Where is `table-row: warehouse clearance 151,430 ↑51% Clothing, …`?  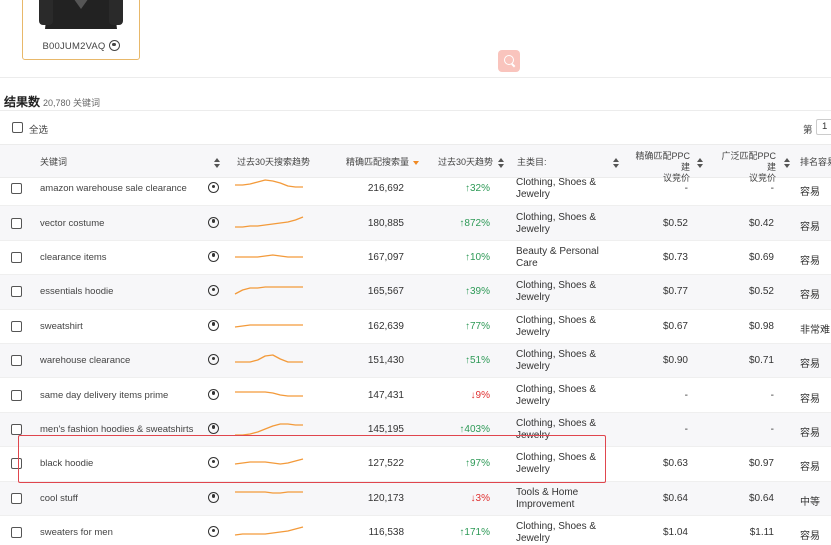 table-row: warehouse clearance 151,430 ↑51% Clothing, … is located at coordinates (415, 361).